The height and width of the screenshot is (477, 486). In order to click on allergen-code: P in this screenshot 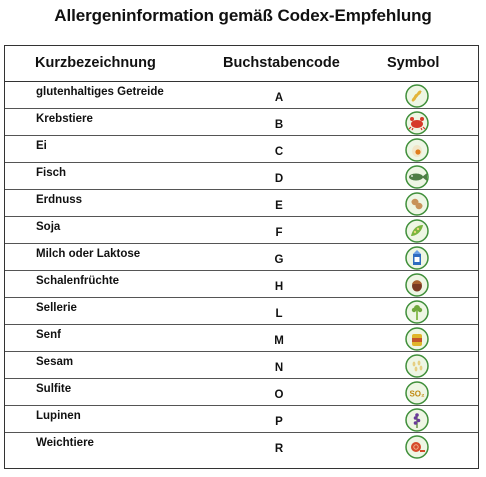, I will do `click(279, 422)`.